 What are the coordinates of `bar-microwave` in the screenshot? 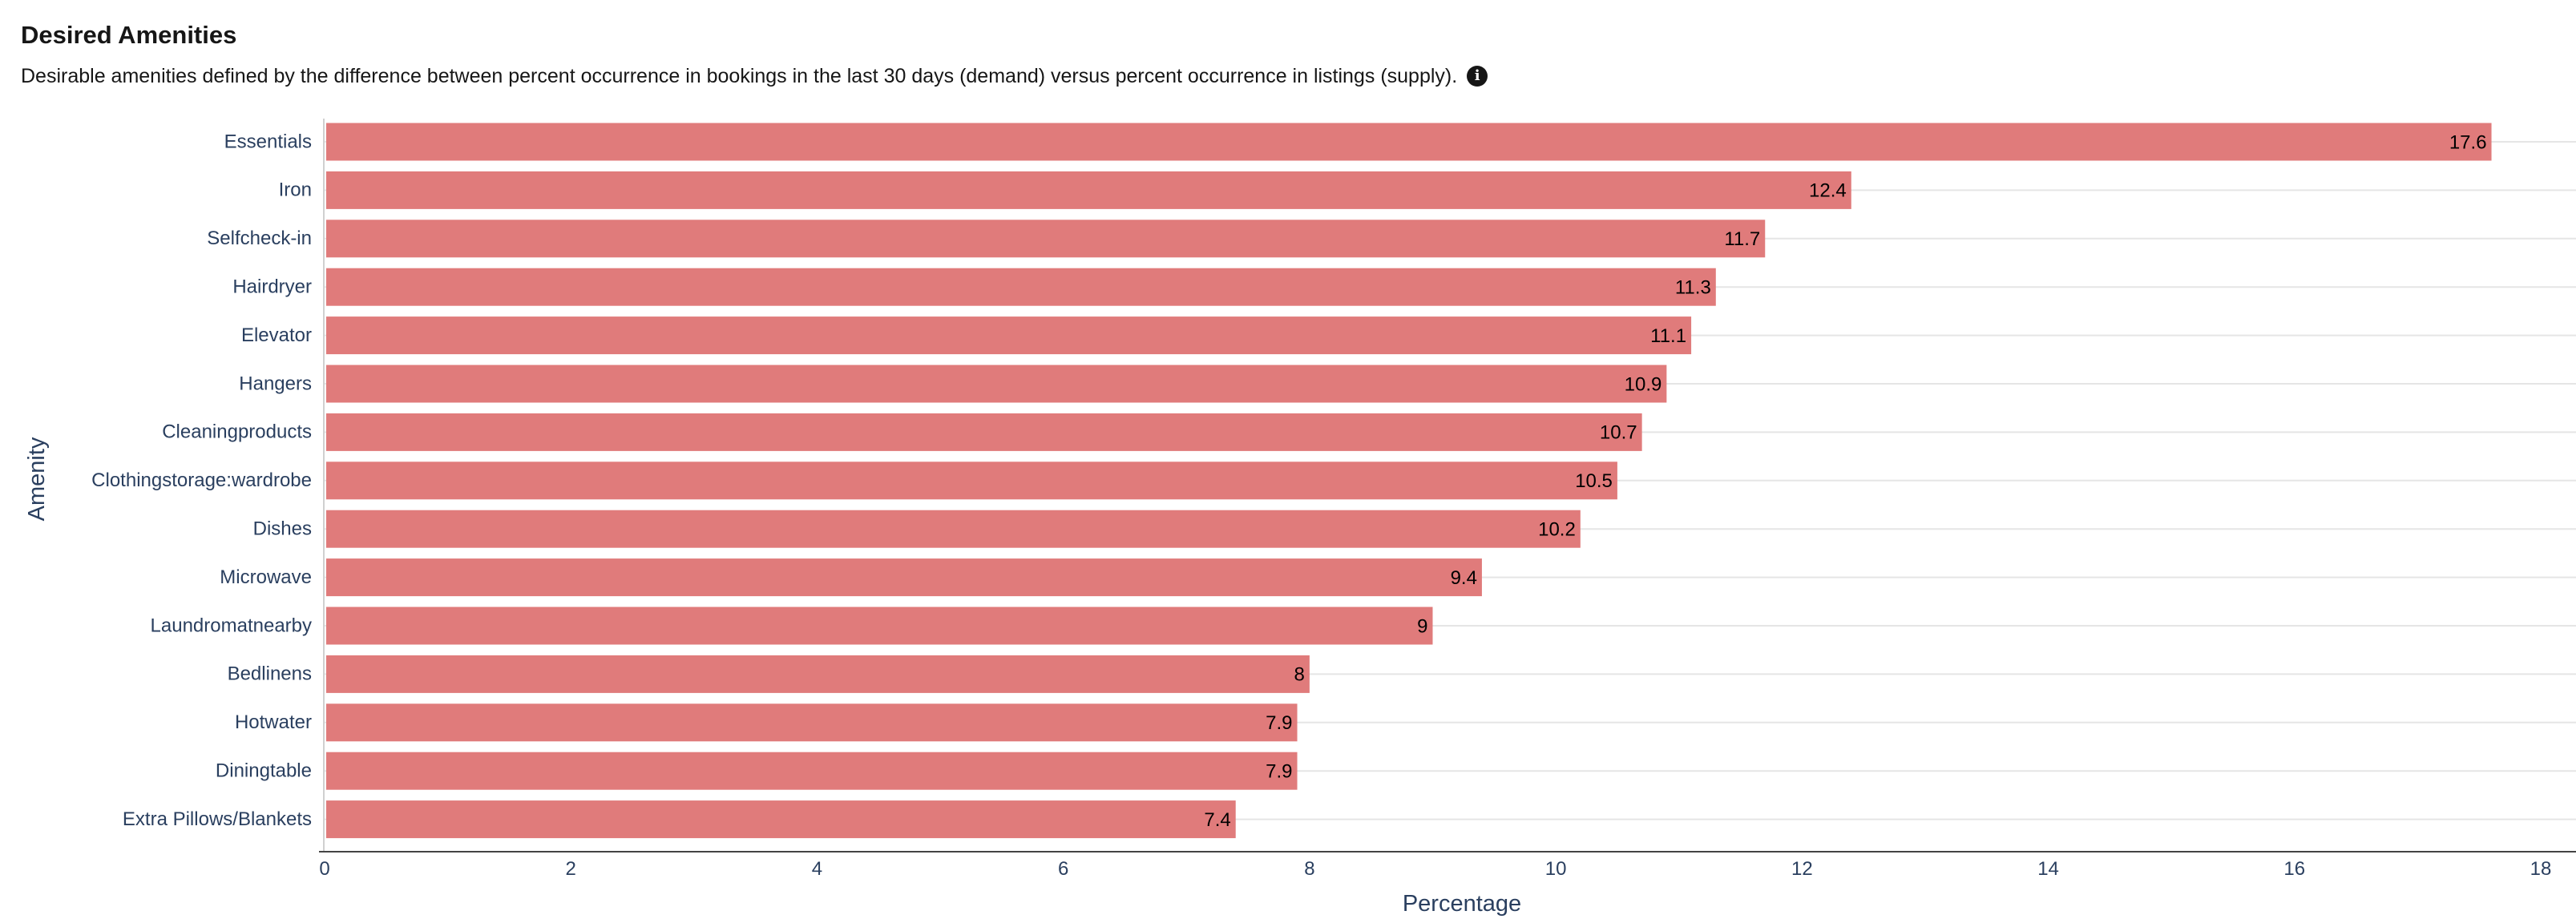 It's located at (904, 577).